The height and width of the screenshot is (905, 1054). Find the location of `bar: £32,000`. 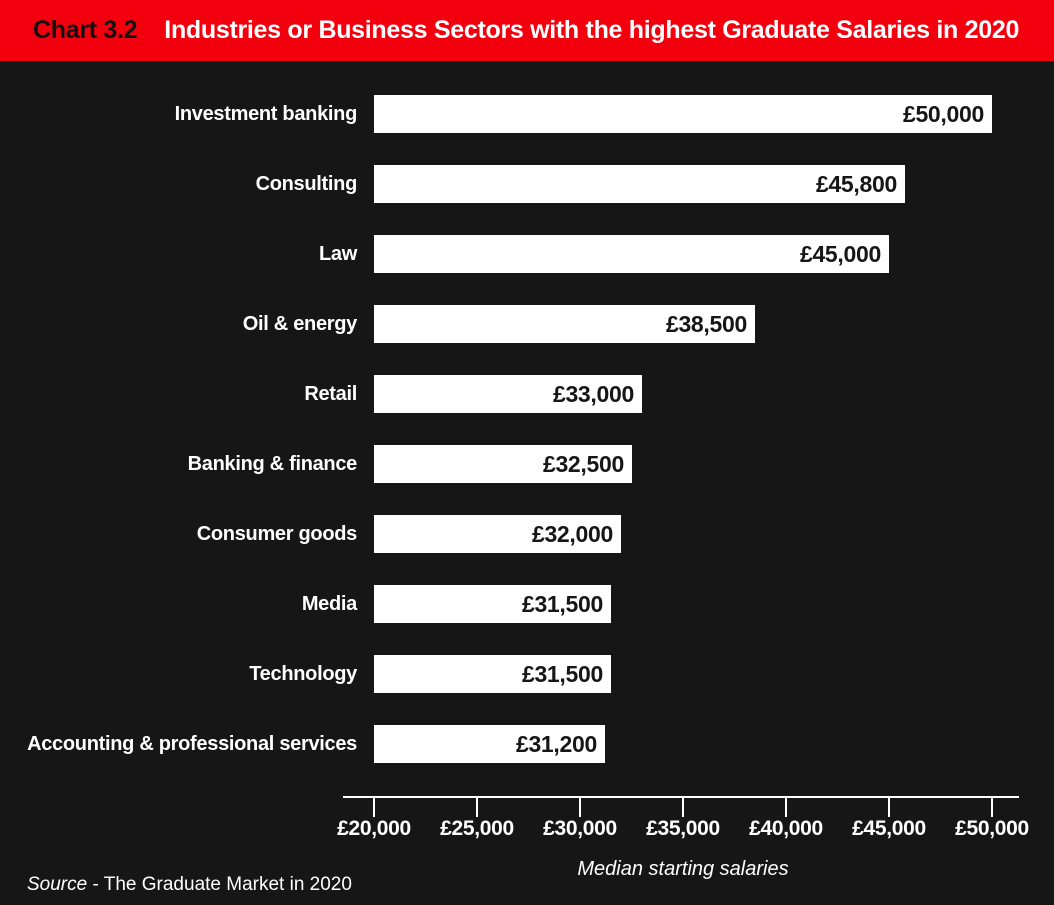

bar: £32,000 is located at coordinates (497, 534).